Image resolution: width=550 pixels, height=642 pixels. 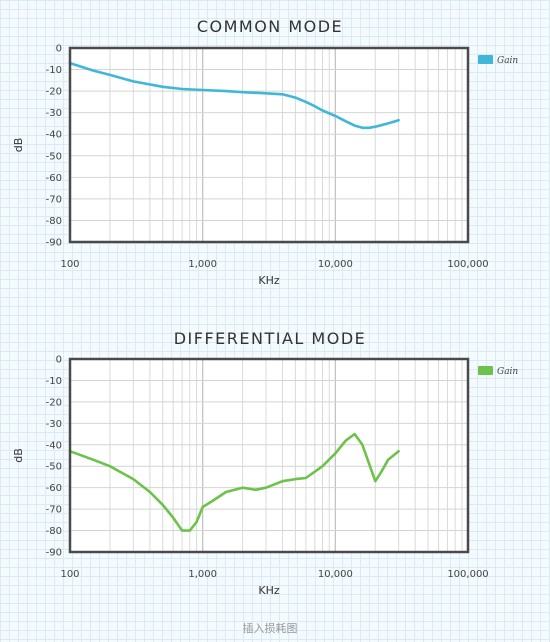 I want to click on chart-title: COMMON MODE, so click(x=270, y=26).